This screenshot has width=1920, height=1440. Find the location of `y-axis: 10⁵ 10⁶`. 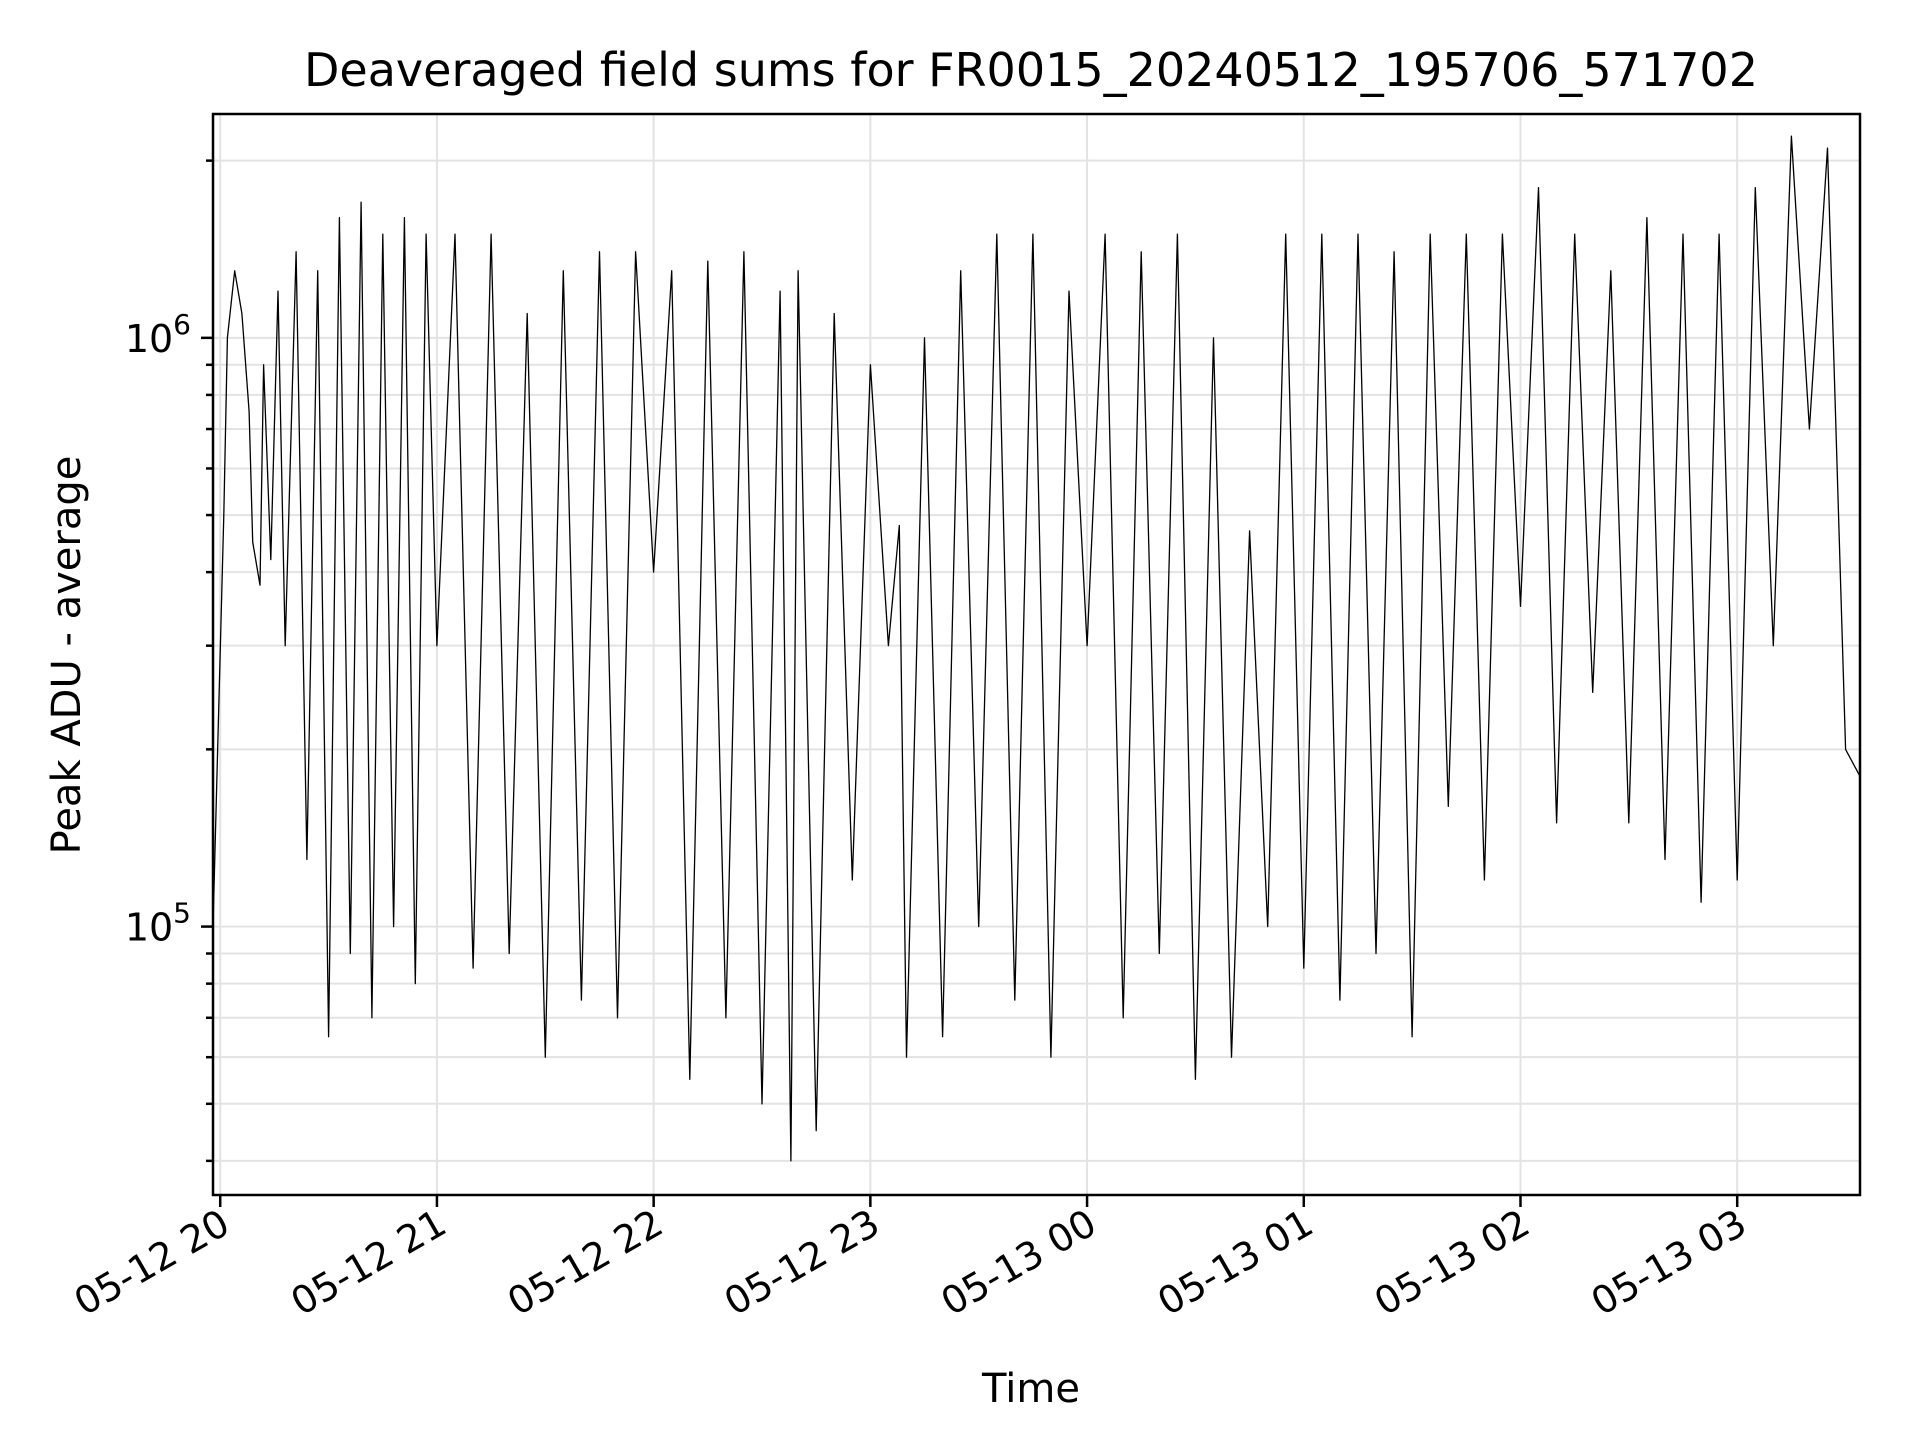

y-axis: 10⁵ 10⁶ is located at coordinates (169, 661).